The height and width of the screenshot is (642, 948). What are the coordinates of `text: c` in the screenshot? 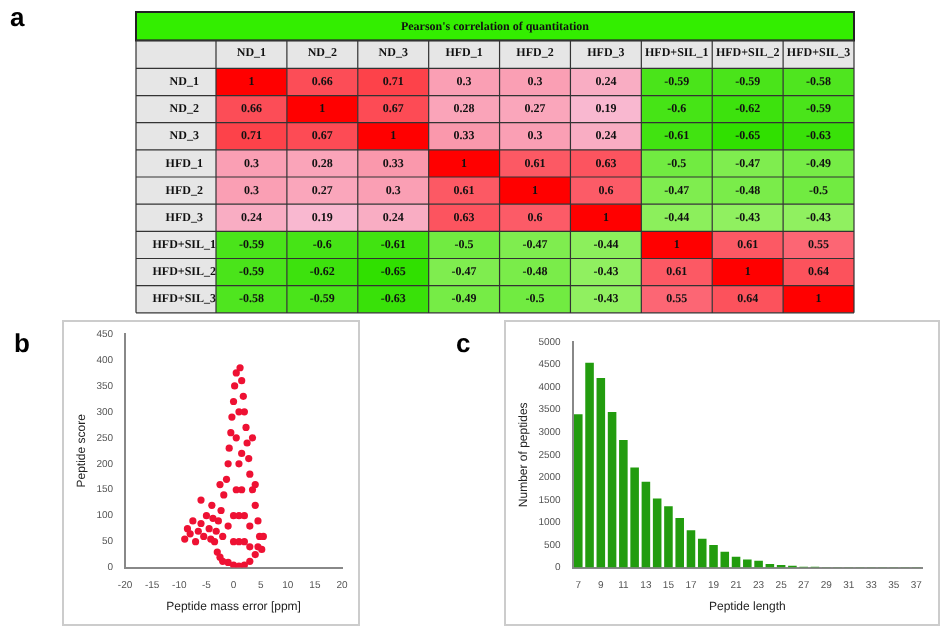 It's located at (463, 343).